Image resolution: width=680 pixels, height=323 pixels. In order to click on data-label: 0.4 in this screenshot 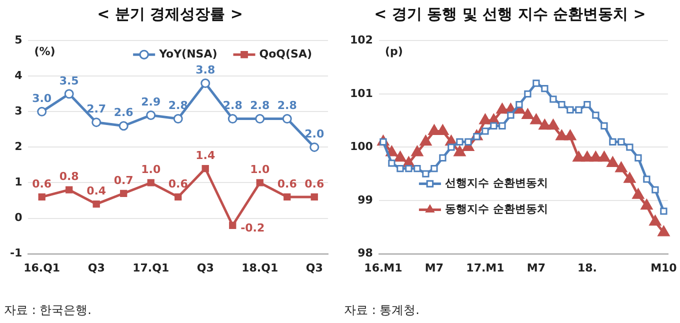, I will do `click(96, 191)`.